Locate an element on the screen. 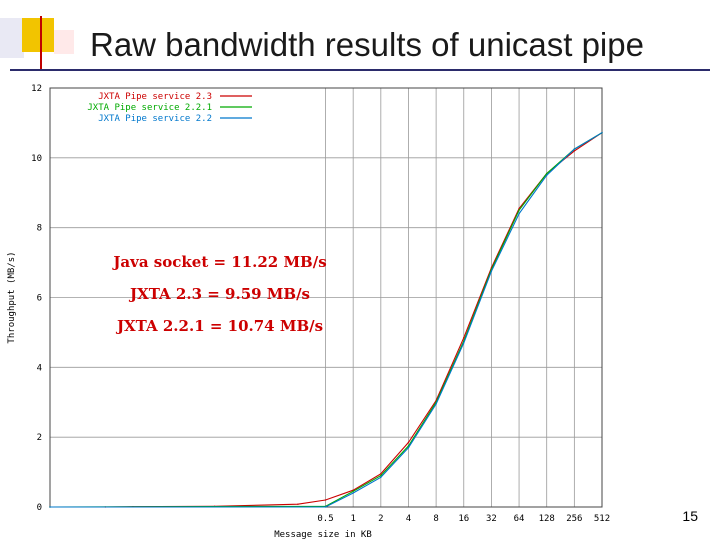  x-tick-label: 512 is located at coordinates (602, 519).